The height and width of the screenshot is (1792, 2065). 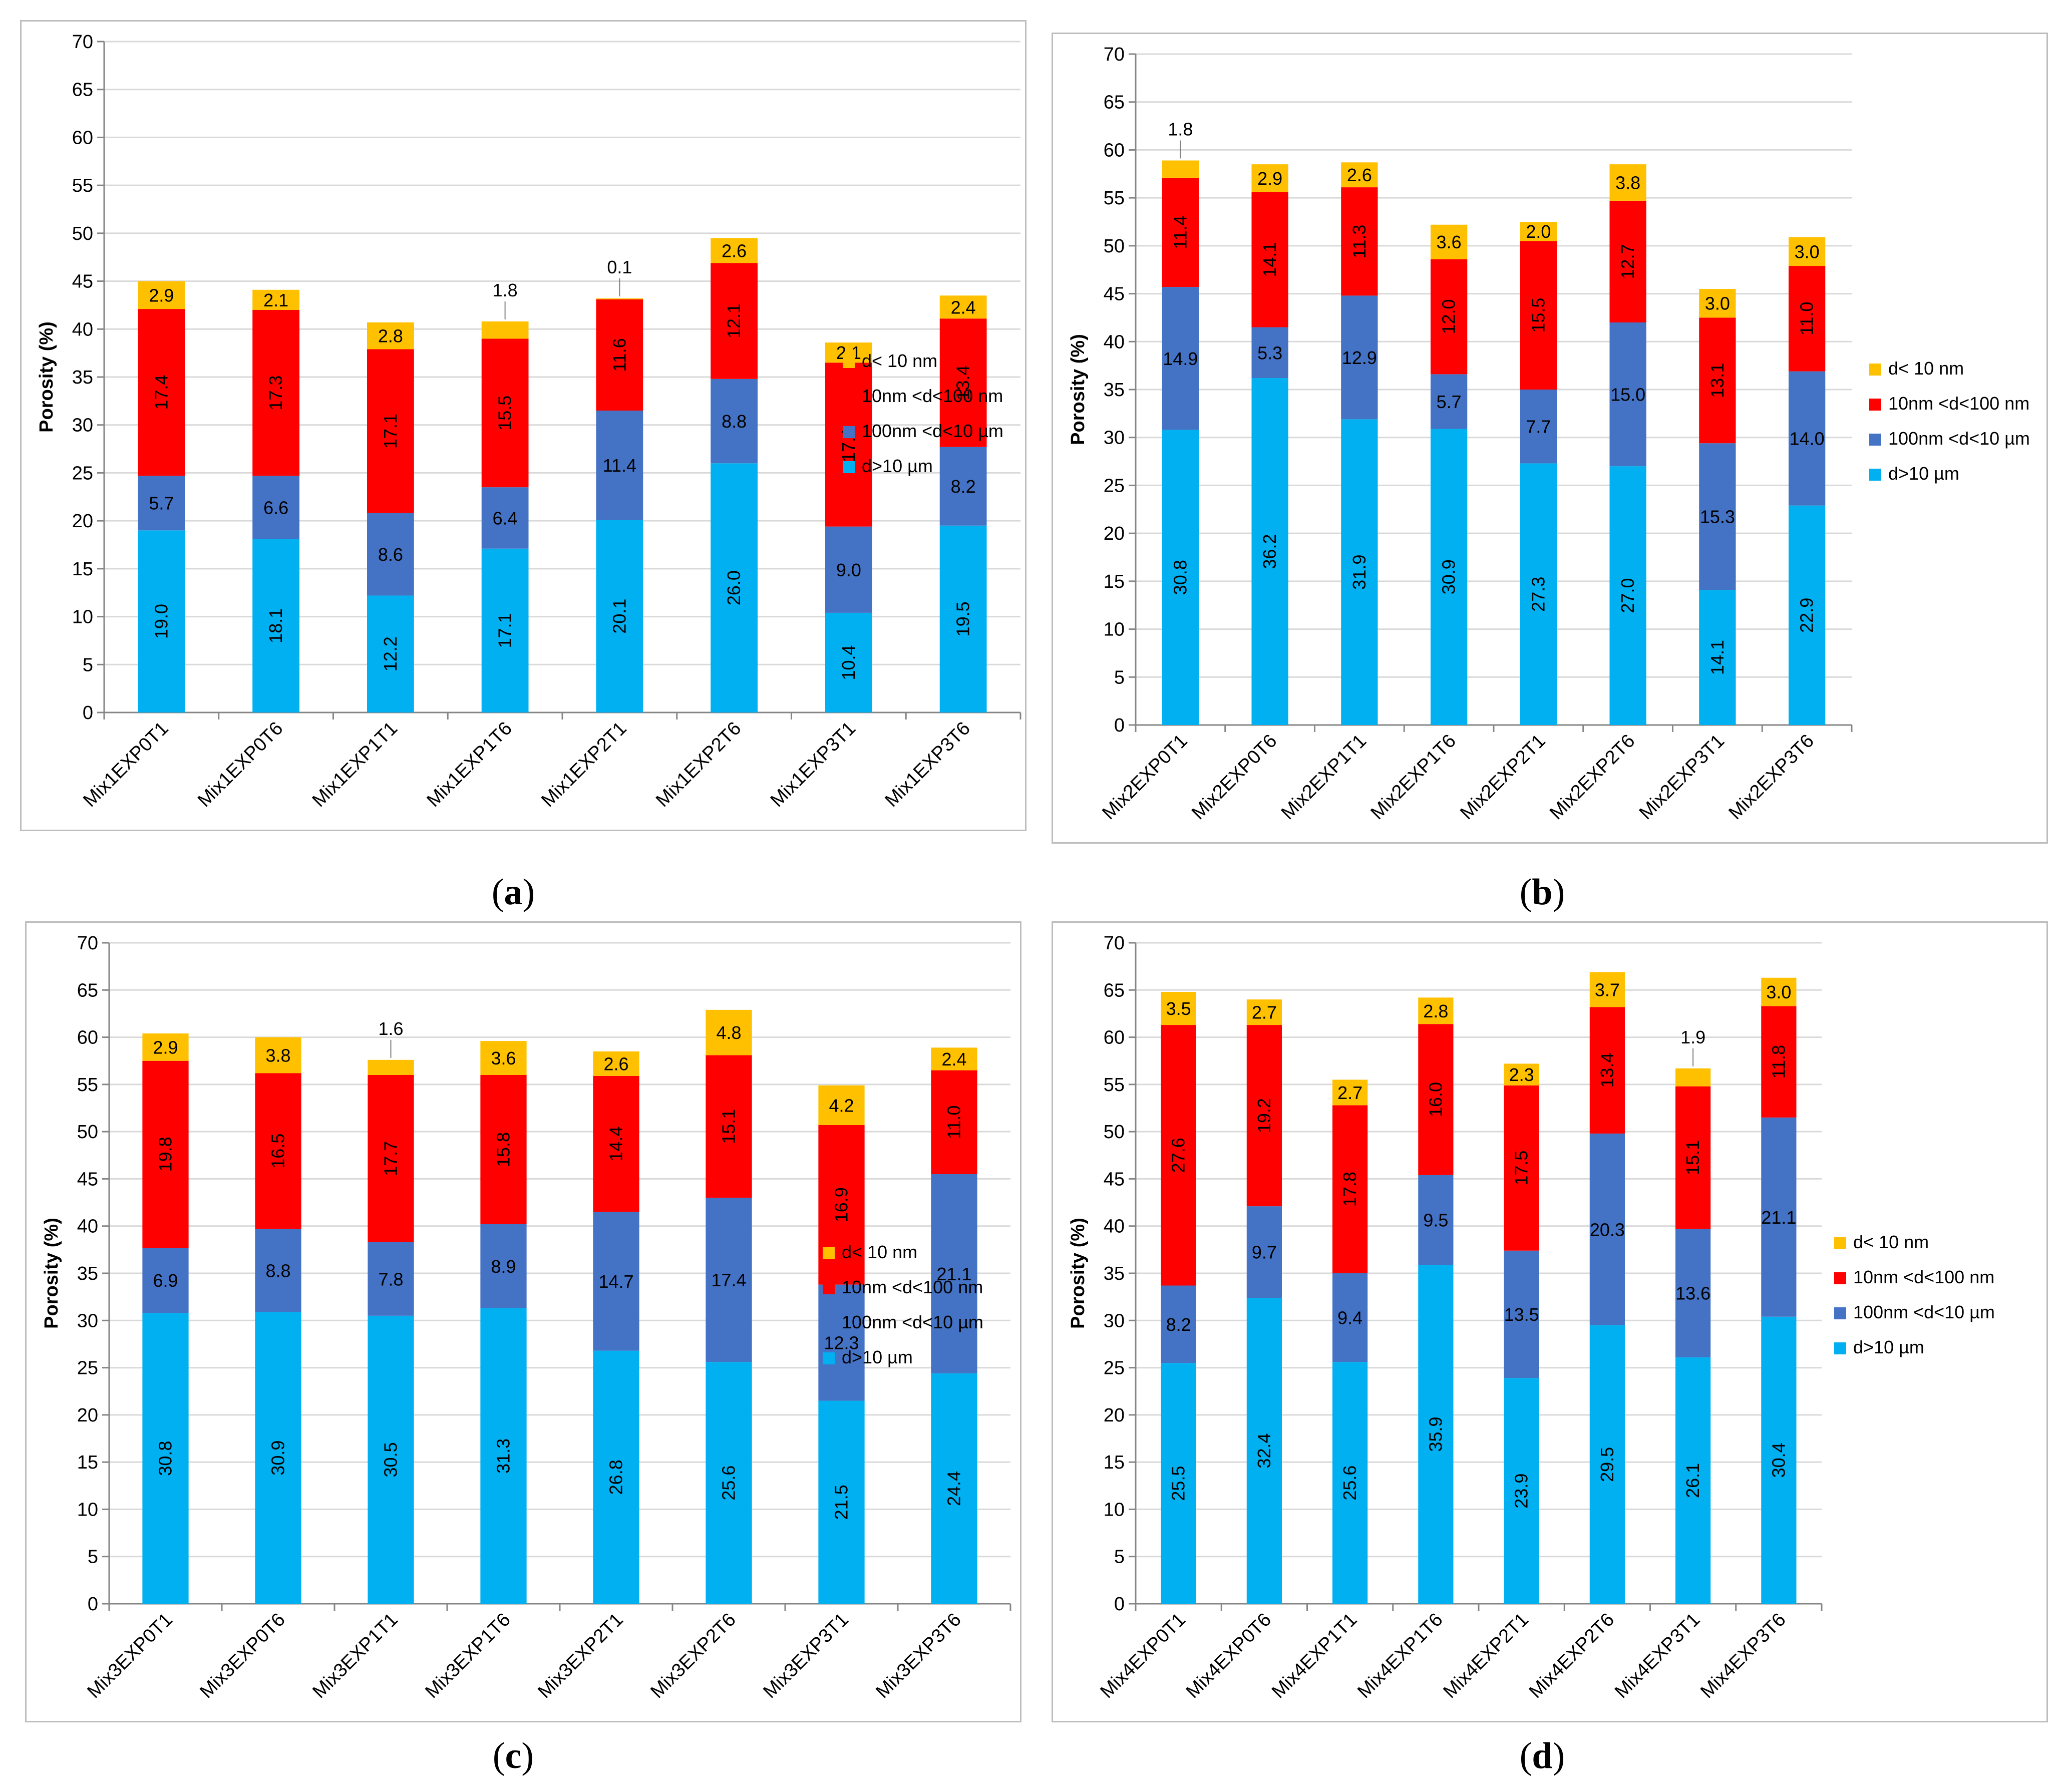 I want to click on x-tick-label: Mix2EXP1T1, so click(x=1323, y=777).